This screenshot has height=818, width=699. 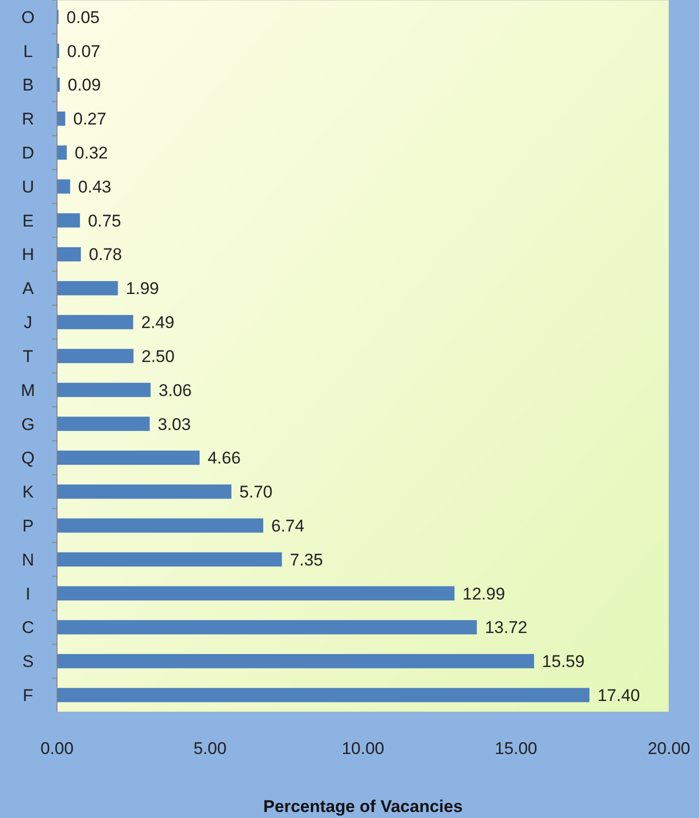 What do you see at coordinates (28, 424) in the screenshot?
I see `y-tick-label: G` at bounding box center [28, 424].